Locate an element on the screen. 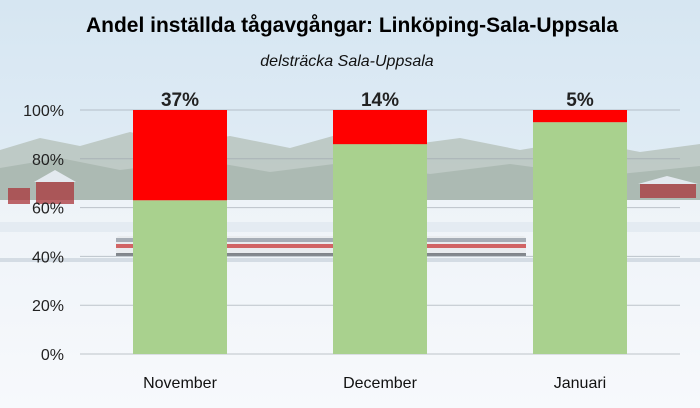 This screenshot has height=408, width=700. y-tick-label: 0% is located at coordinates (52, 355).